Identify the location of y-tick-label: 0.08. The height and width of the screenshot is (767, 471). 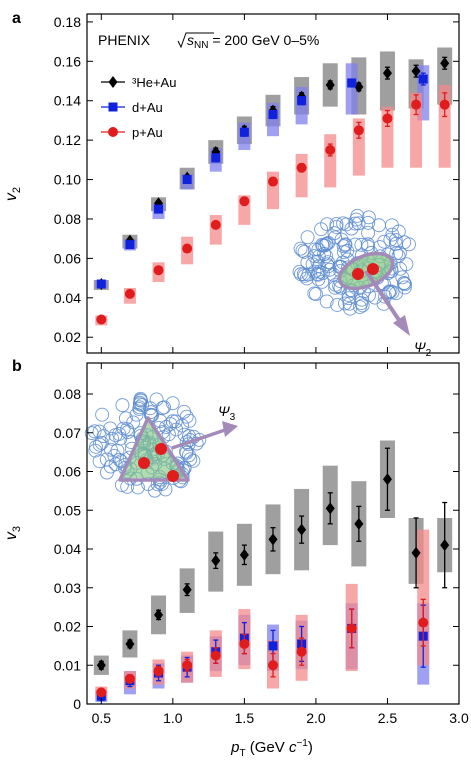
(67, 394).